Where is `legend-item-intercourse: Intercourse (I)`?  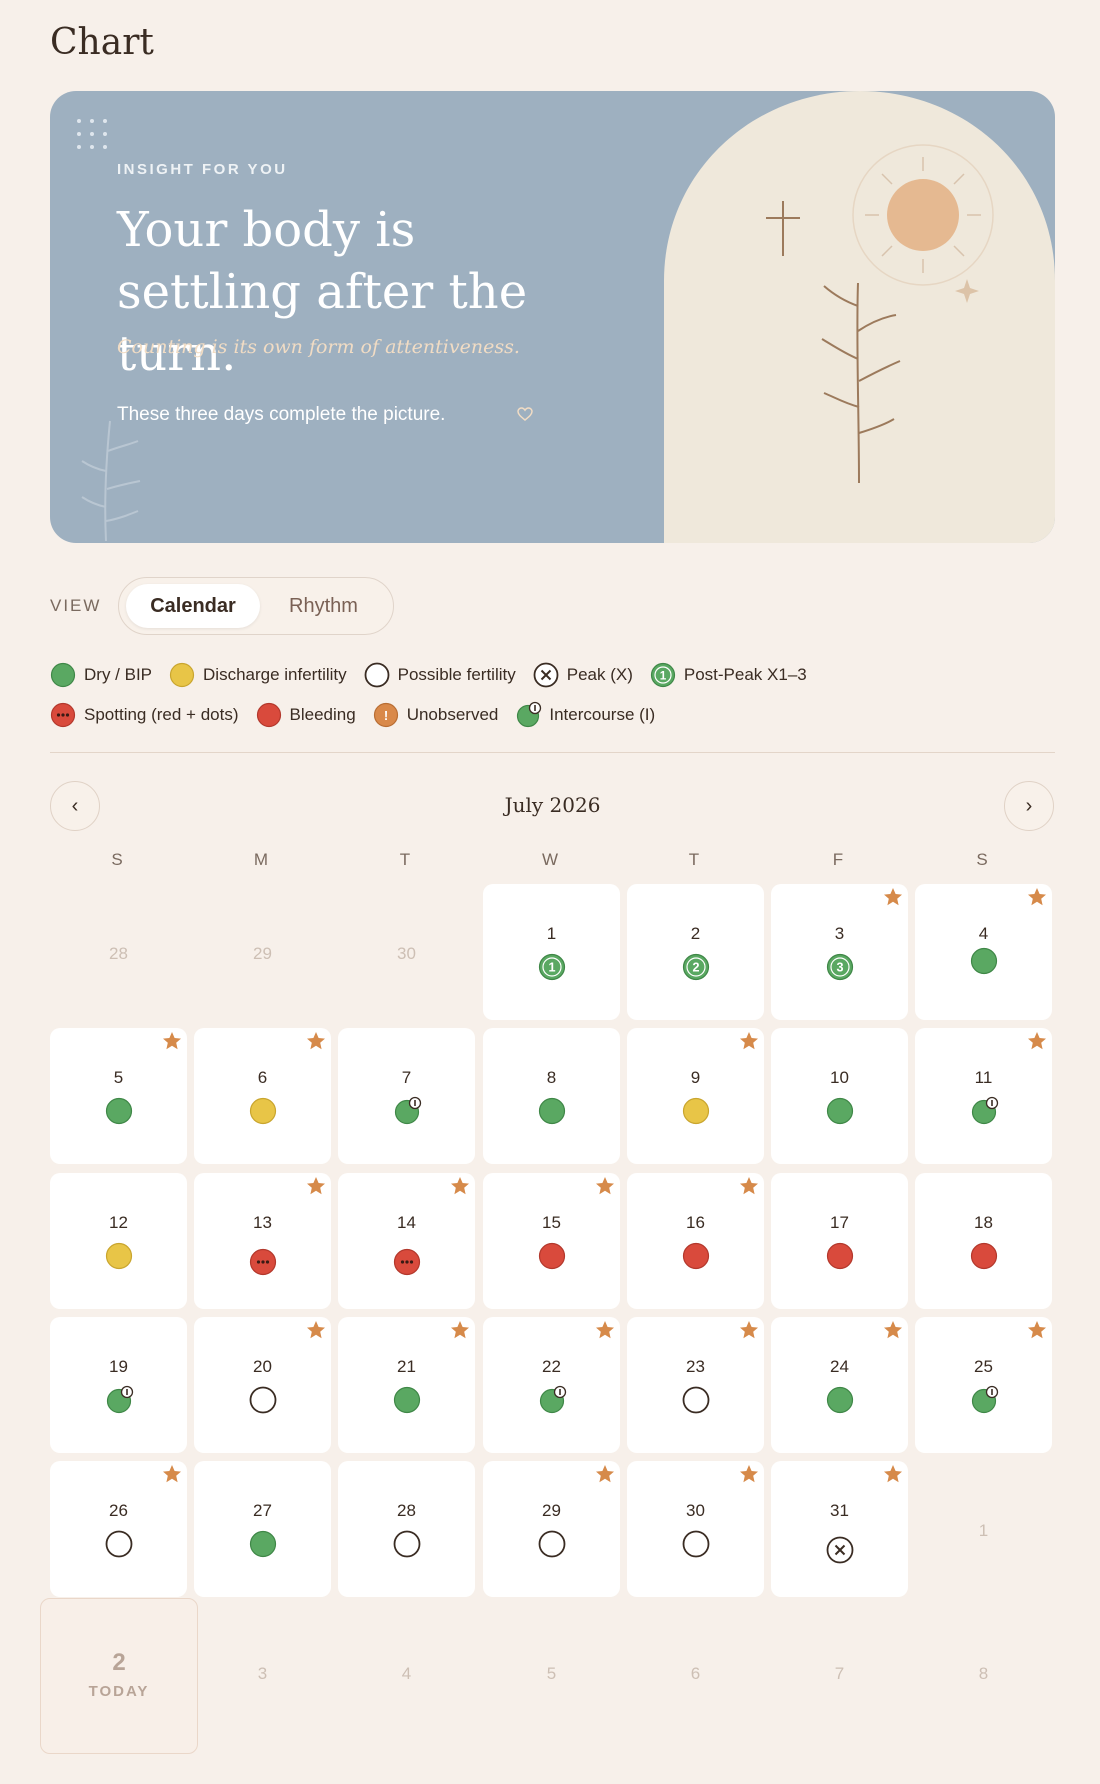 legend-item-intercourse: Intercourse (I) is located at coordinates (585, 714).